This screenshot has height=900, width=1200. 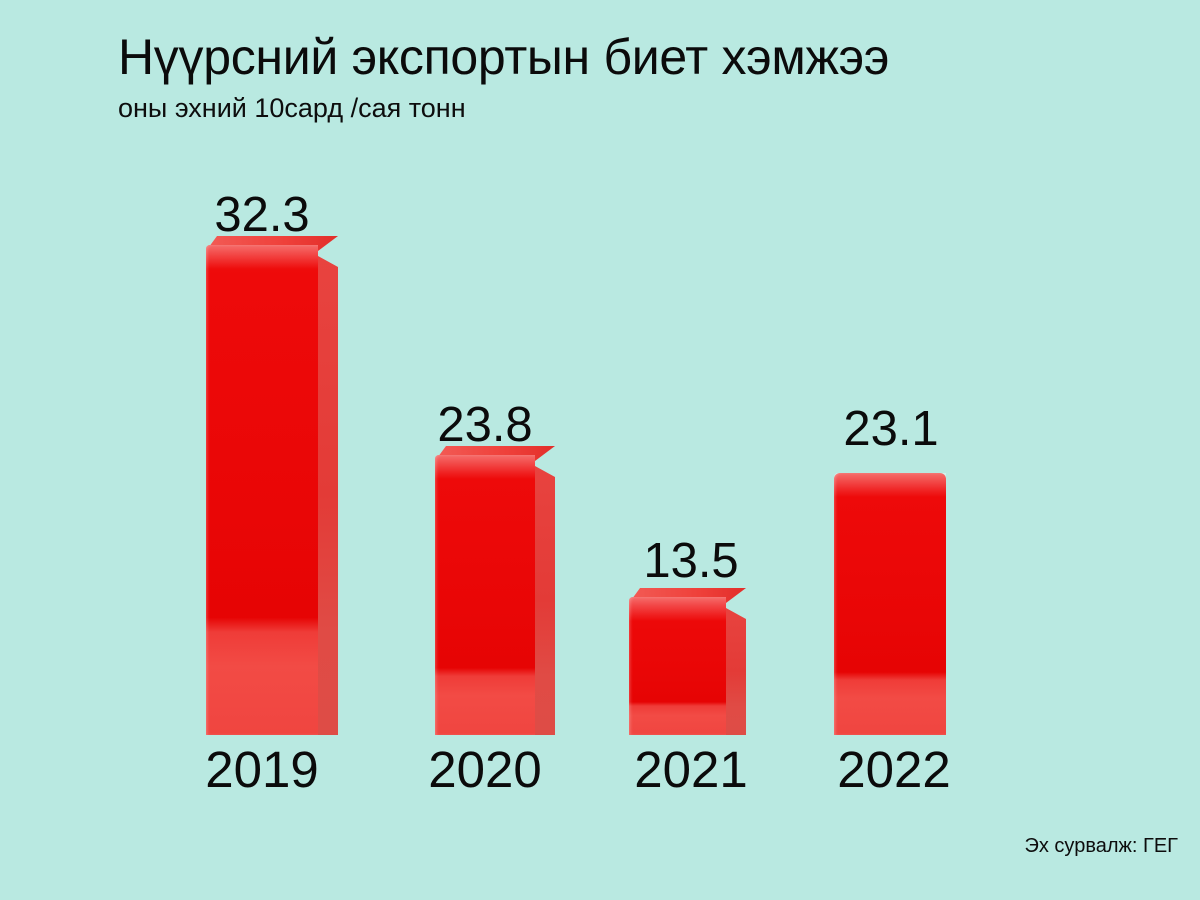 What do you see at coordinates (262, 215) in the screenshot?
I see `bar-value-label-2019: 32.3` at bounding box center [262, 215].